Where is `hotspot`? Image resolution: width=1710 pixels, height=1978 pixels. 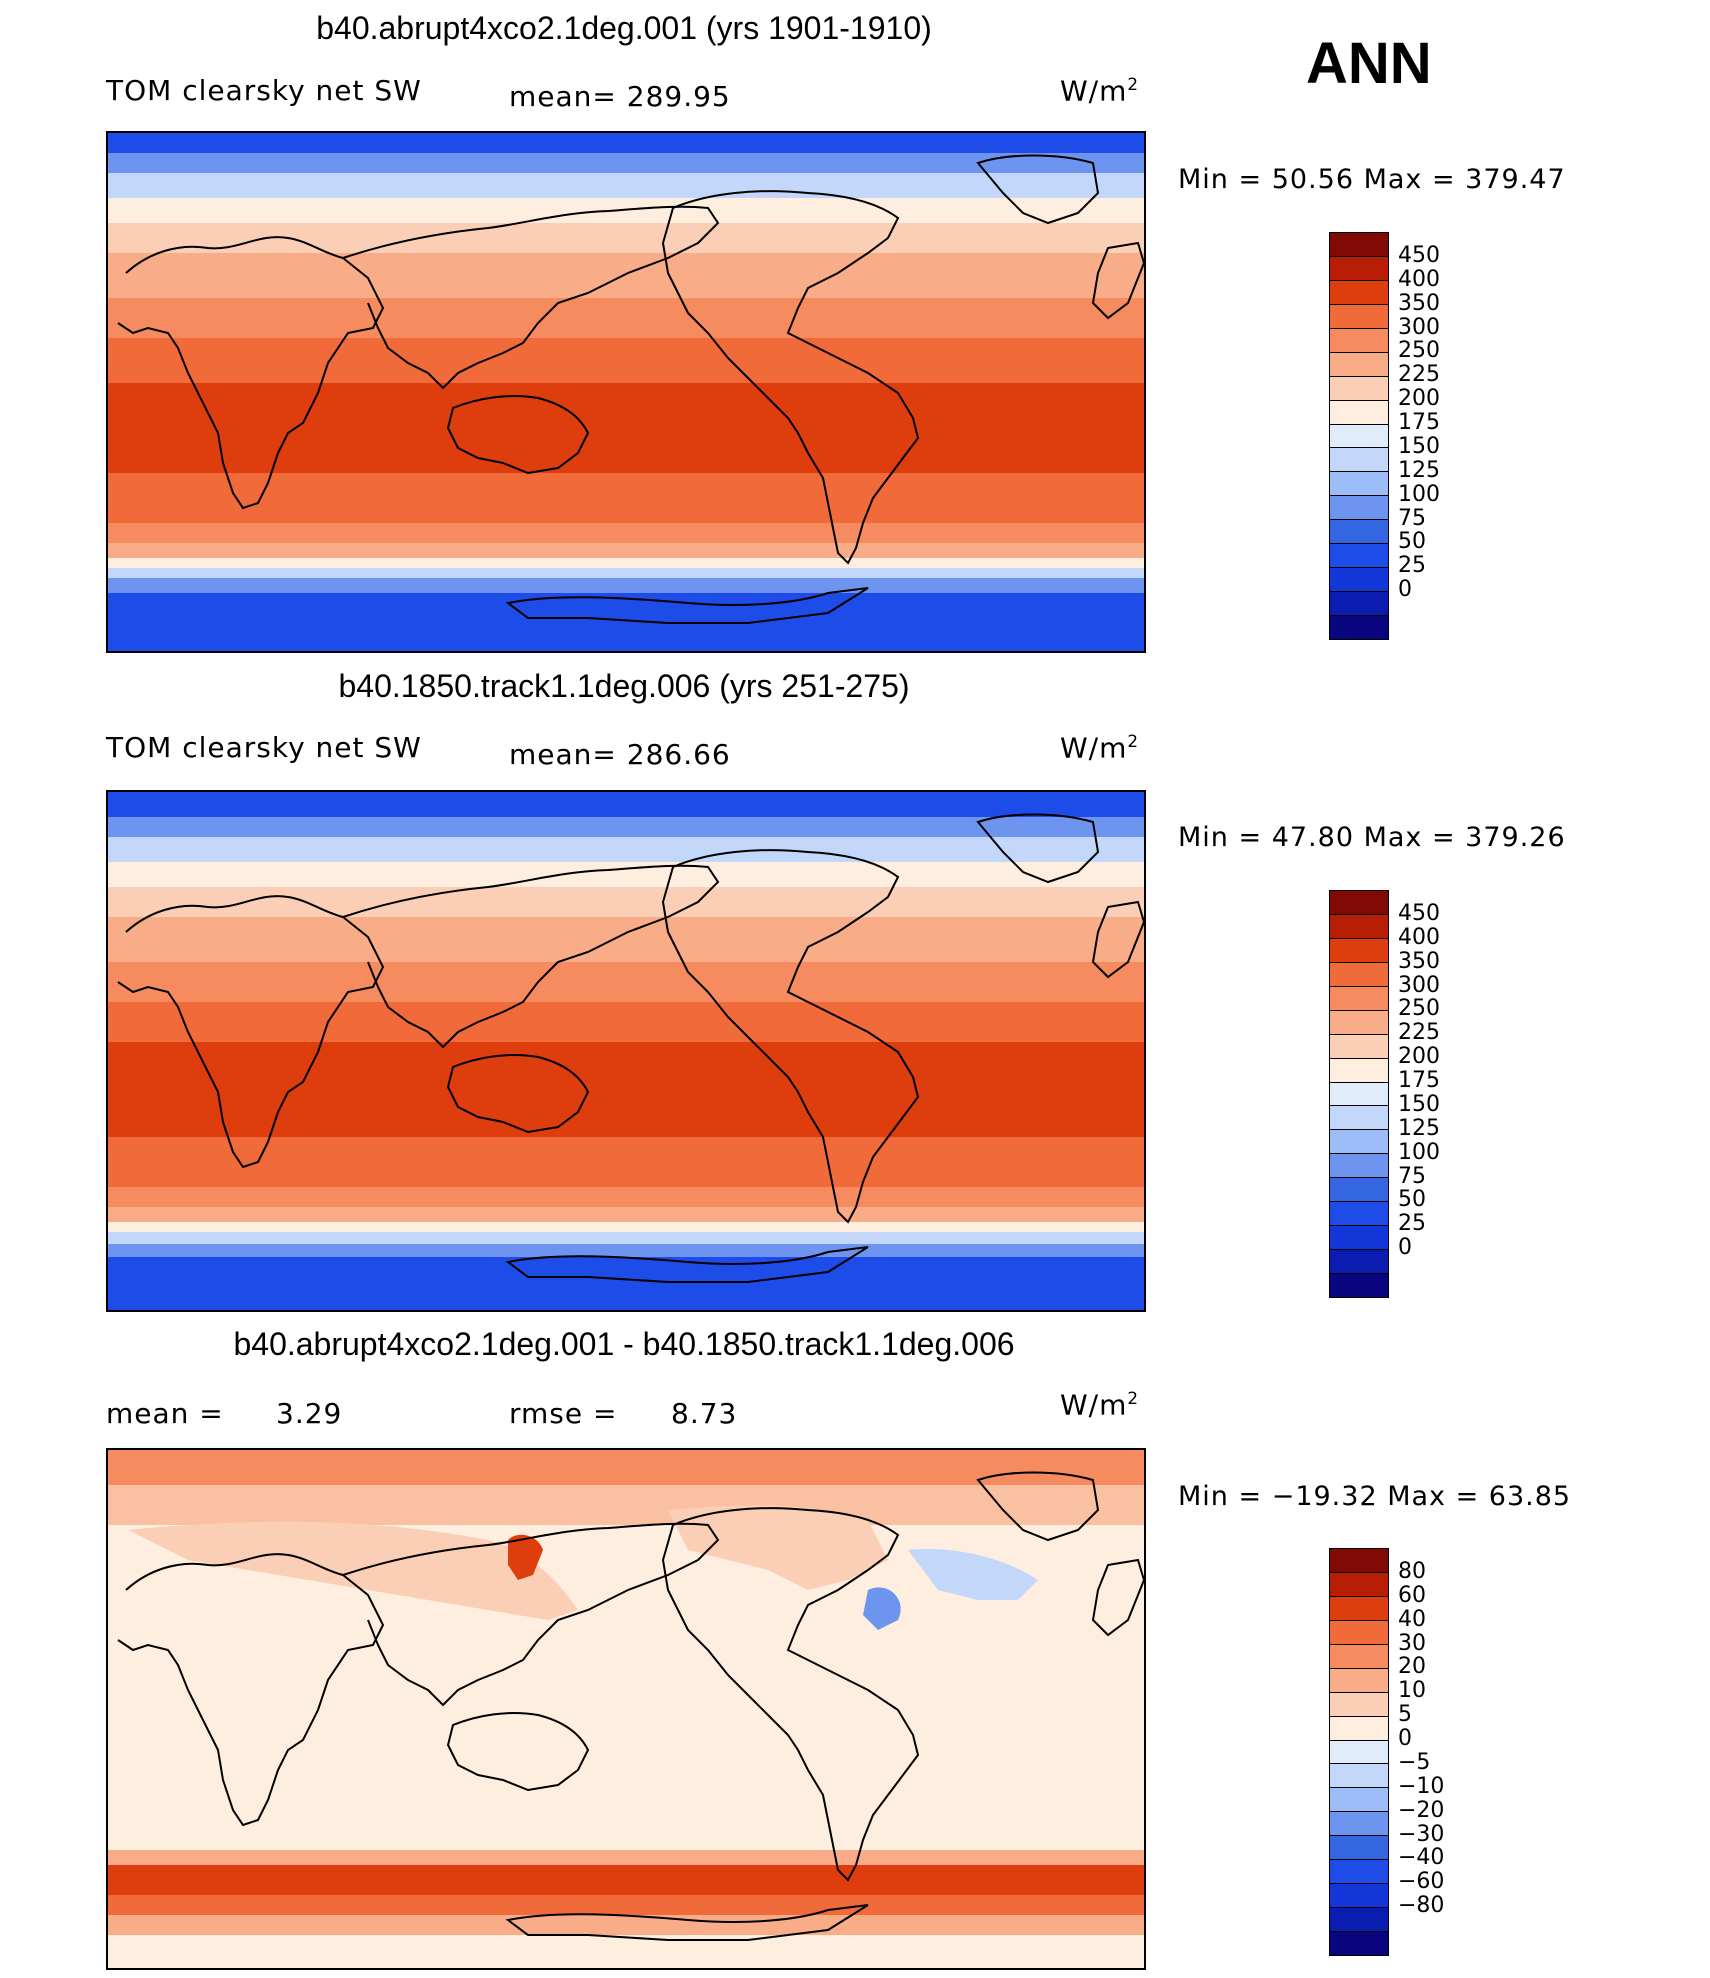
hotspot is located at coordinates (525, 1557).